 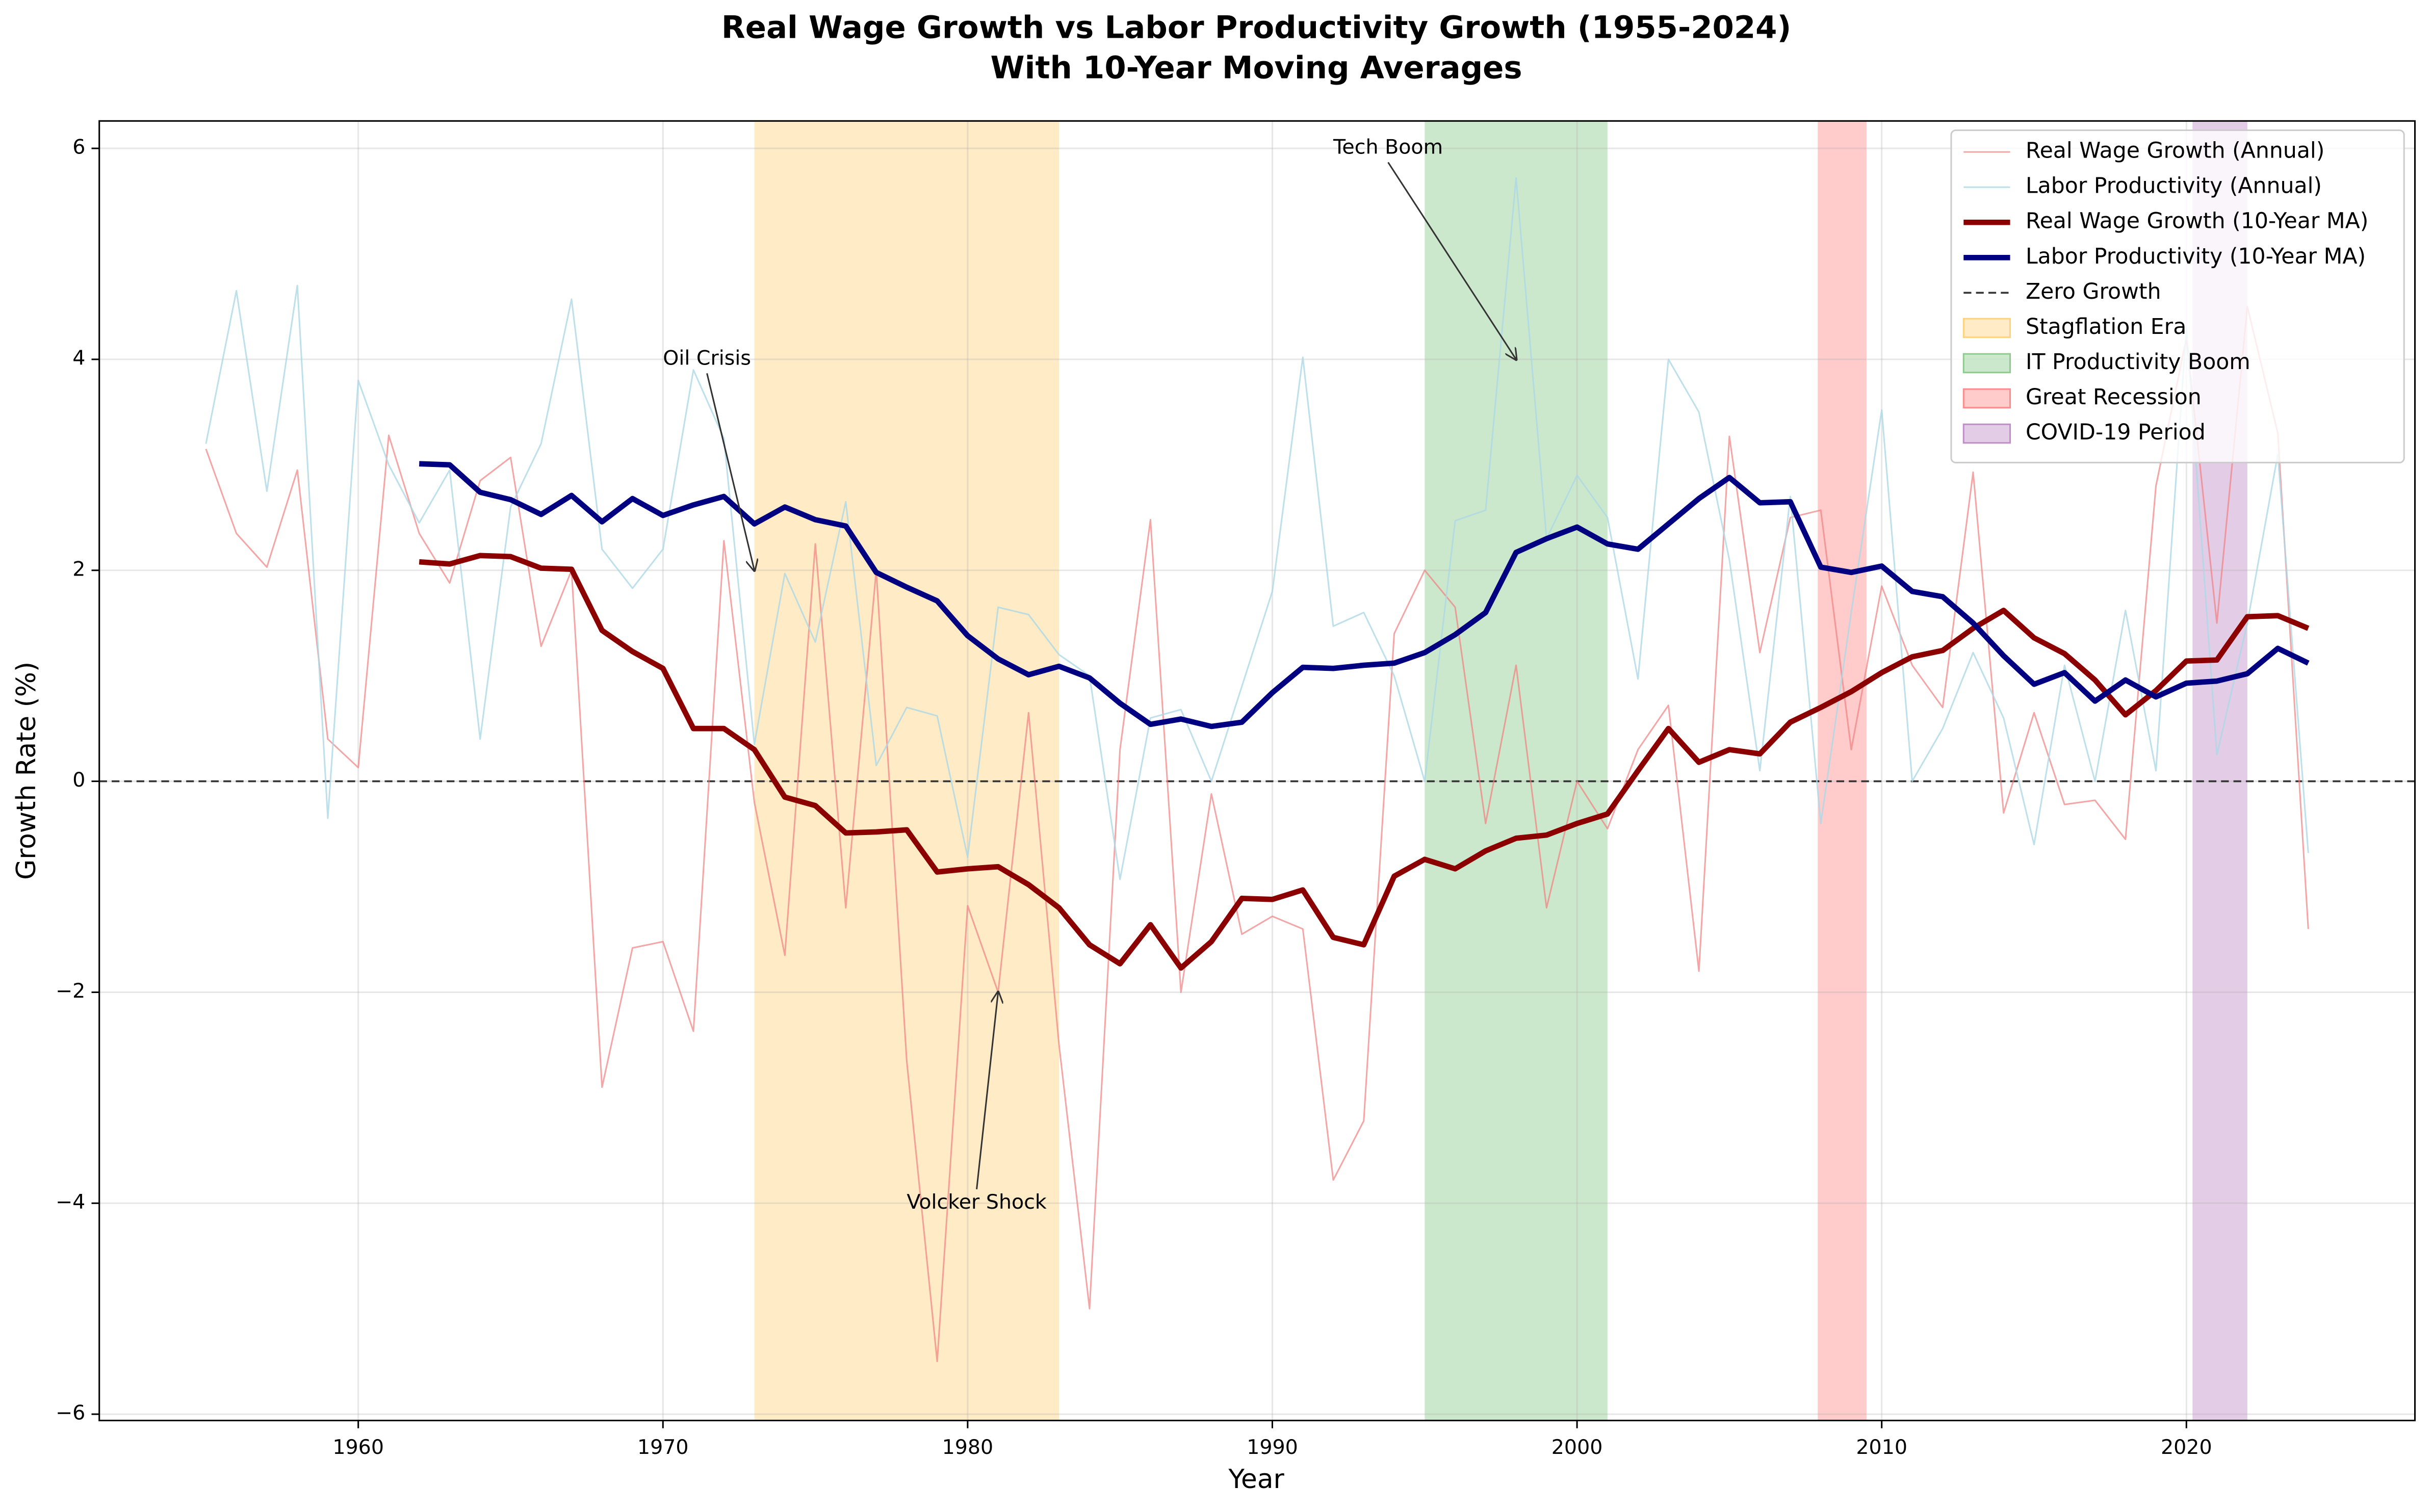 What do you see at coordinates (78, 358) in the screenshot?
I see `y-tick-label: 4` at bounding box center [78, 358].